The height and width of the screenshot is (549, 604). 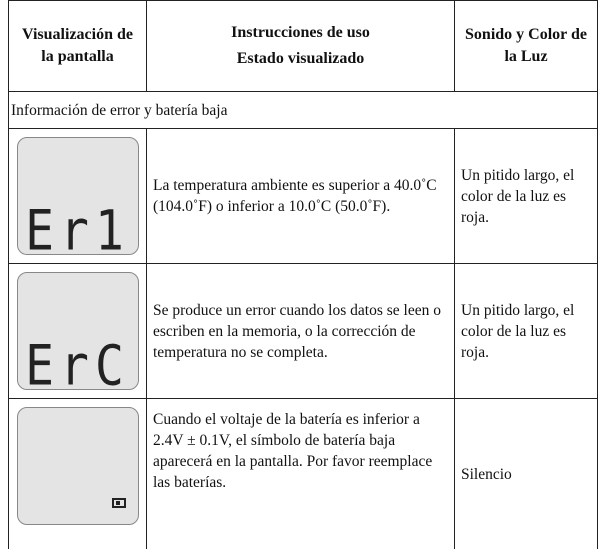 I want to click on lcd-screen, so click(x=78, y=466).